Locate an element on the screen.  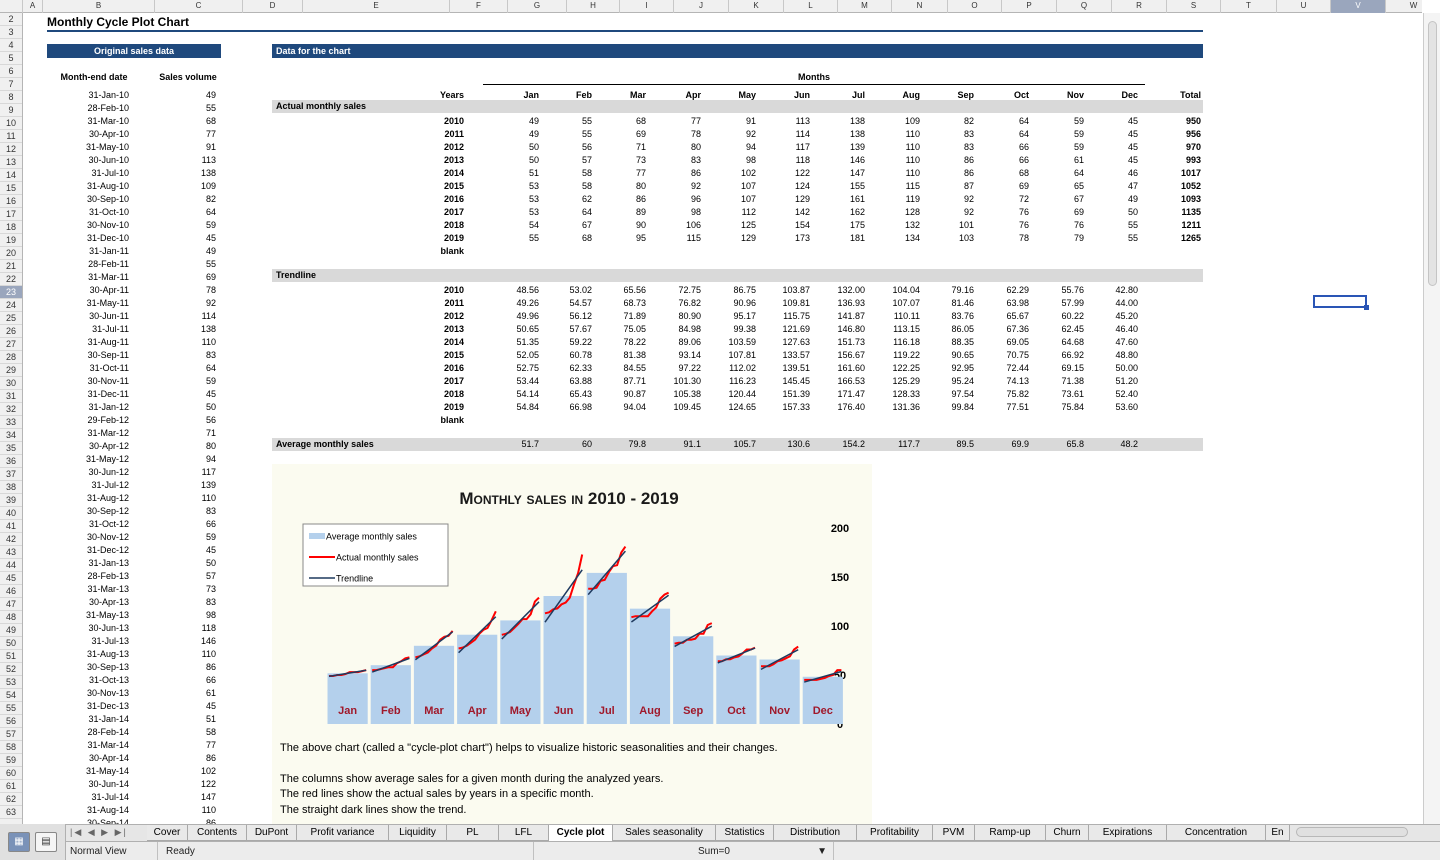
trend-value-cell: 94.04 is located at coordinates (634, 407).